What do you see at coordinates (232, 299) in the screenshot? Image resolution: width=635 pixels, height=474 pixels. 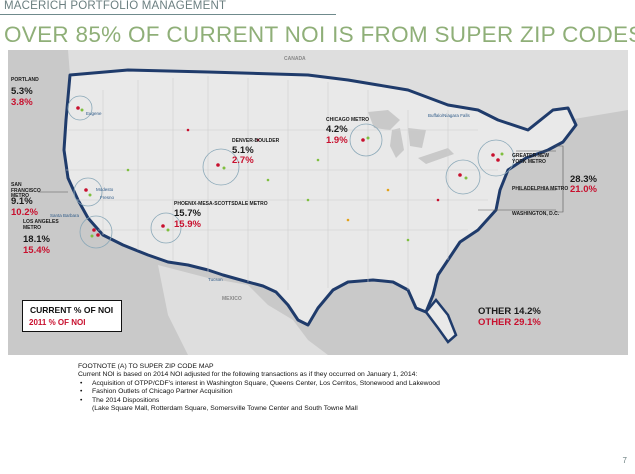 I see `mexico-label: MEXICO` at bounding box center [232, 299].